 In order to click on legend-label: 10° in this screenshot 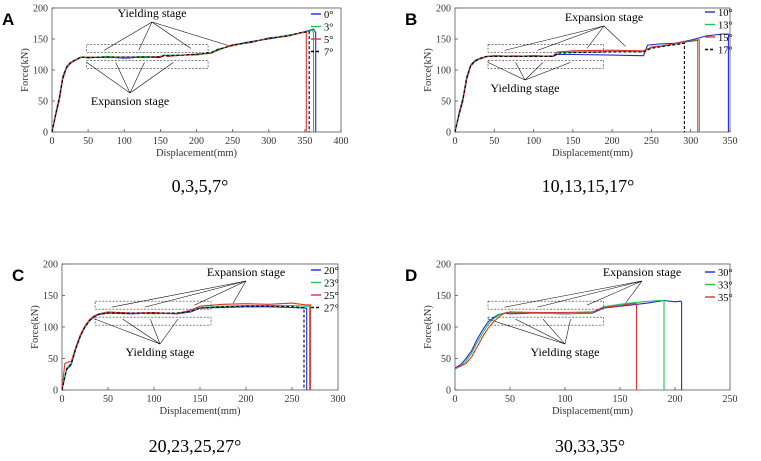, I will do `click(725, 13)`.